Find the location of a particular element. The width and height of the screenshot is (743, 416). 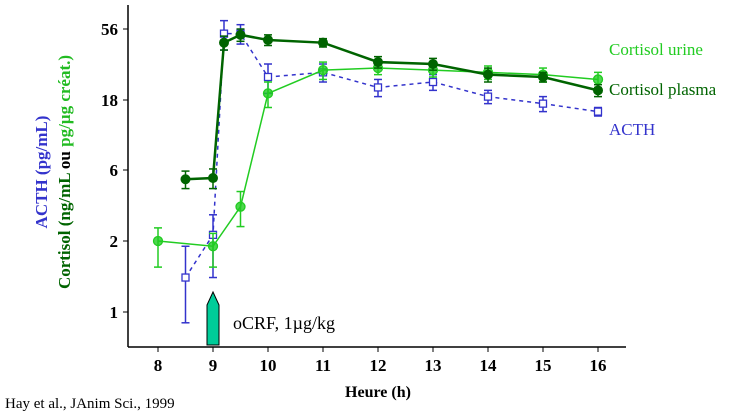

source-note: Hay et al., JAnim Sci., 1999 is located at coordinates (90, 404).